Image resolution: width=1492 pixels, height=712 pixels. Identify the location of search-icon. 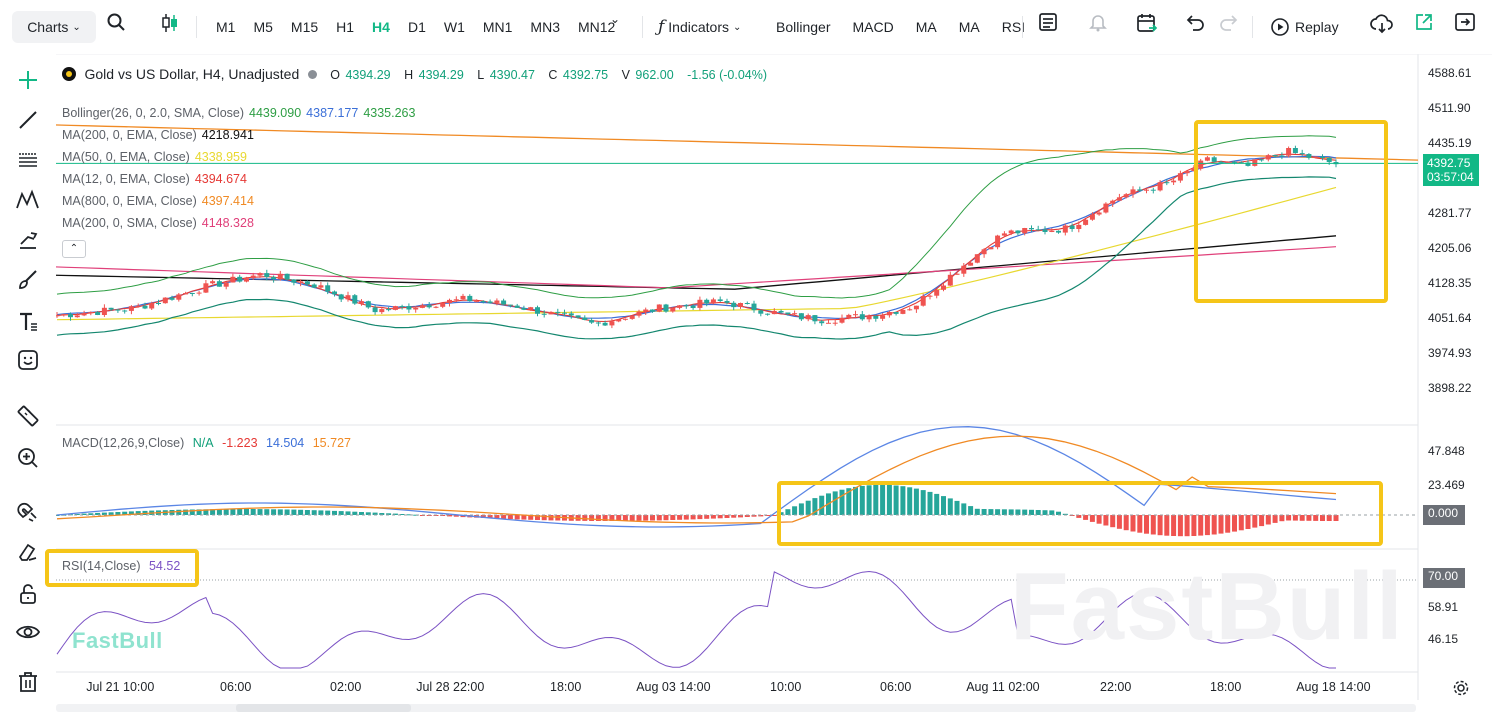
(116, 22).